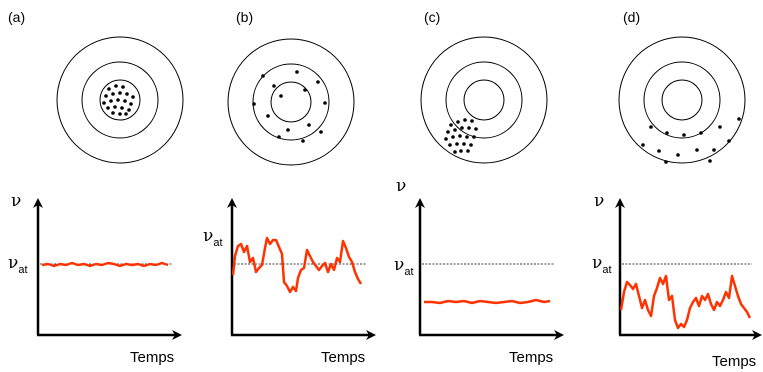  I want to click on target-d, so click(682, 100).